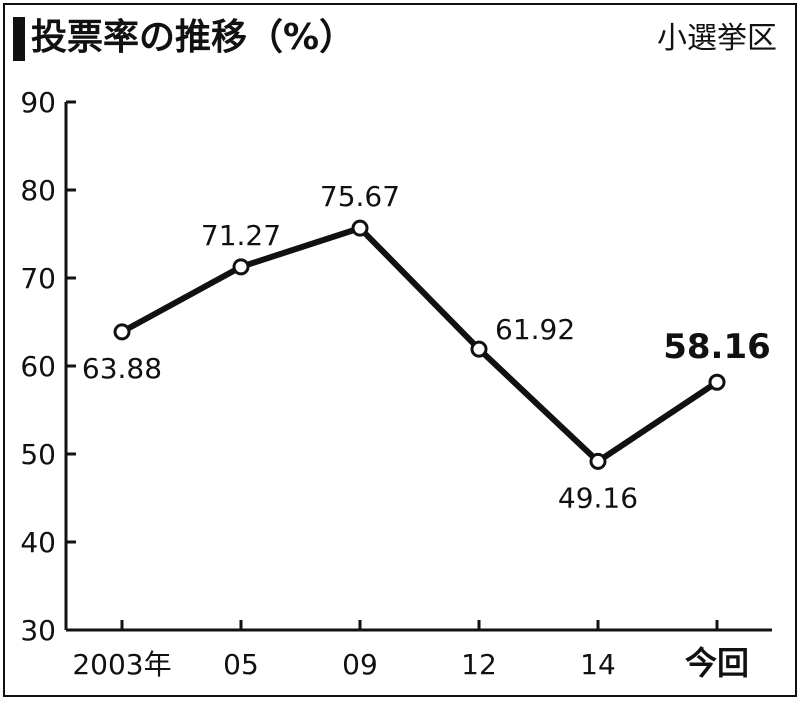 The image size is (800, 703). I want to click on y-tick-label: 60, so click(38, 366).